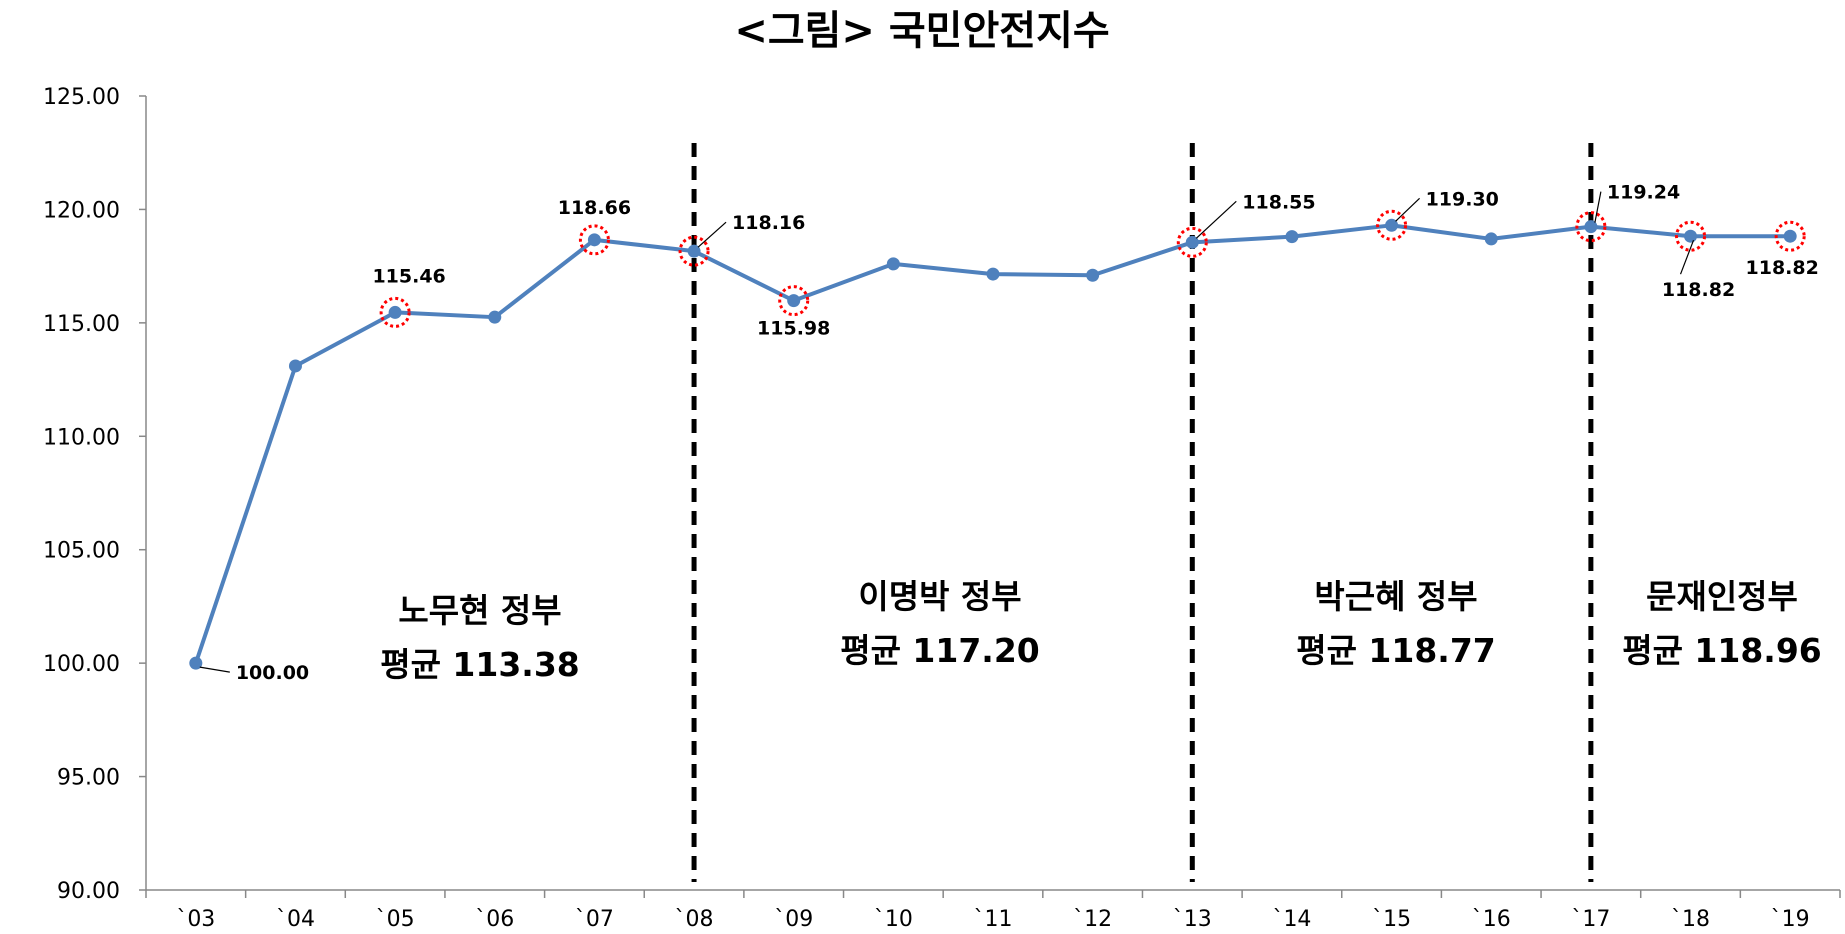  Describe the element at coordinates (1192, 919) in the screenshot. I see `x-tick-label: `13` at that location.